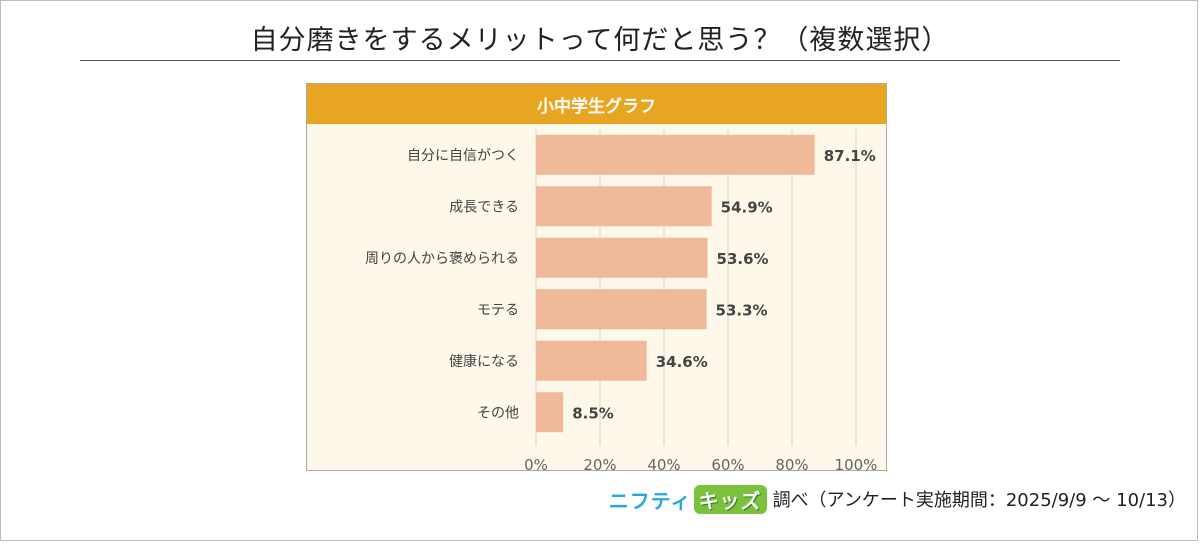 Image resolution: width=1200 pixels, height=544 pixels. Describe the element at coordinates (850, 156) in the screenshot. I see `value-label: 87.1%` at that location.